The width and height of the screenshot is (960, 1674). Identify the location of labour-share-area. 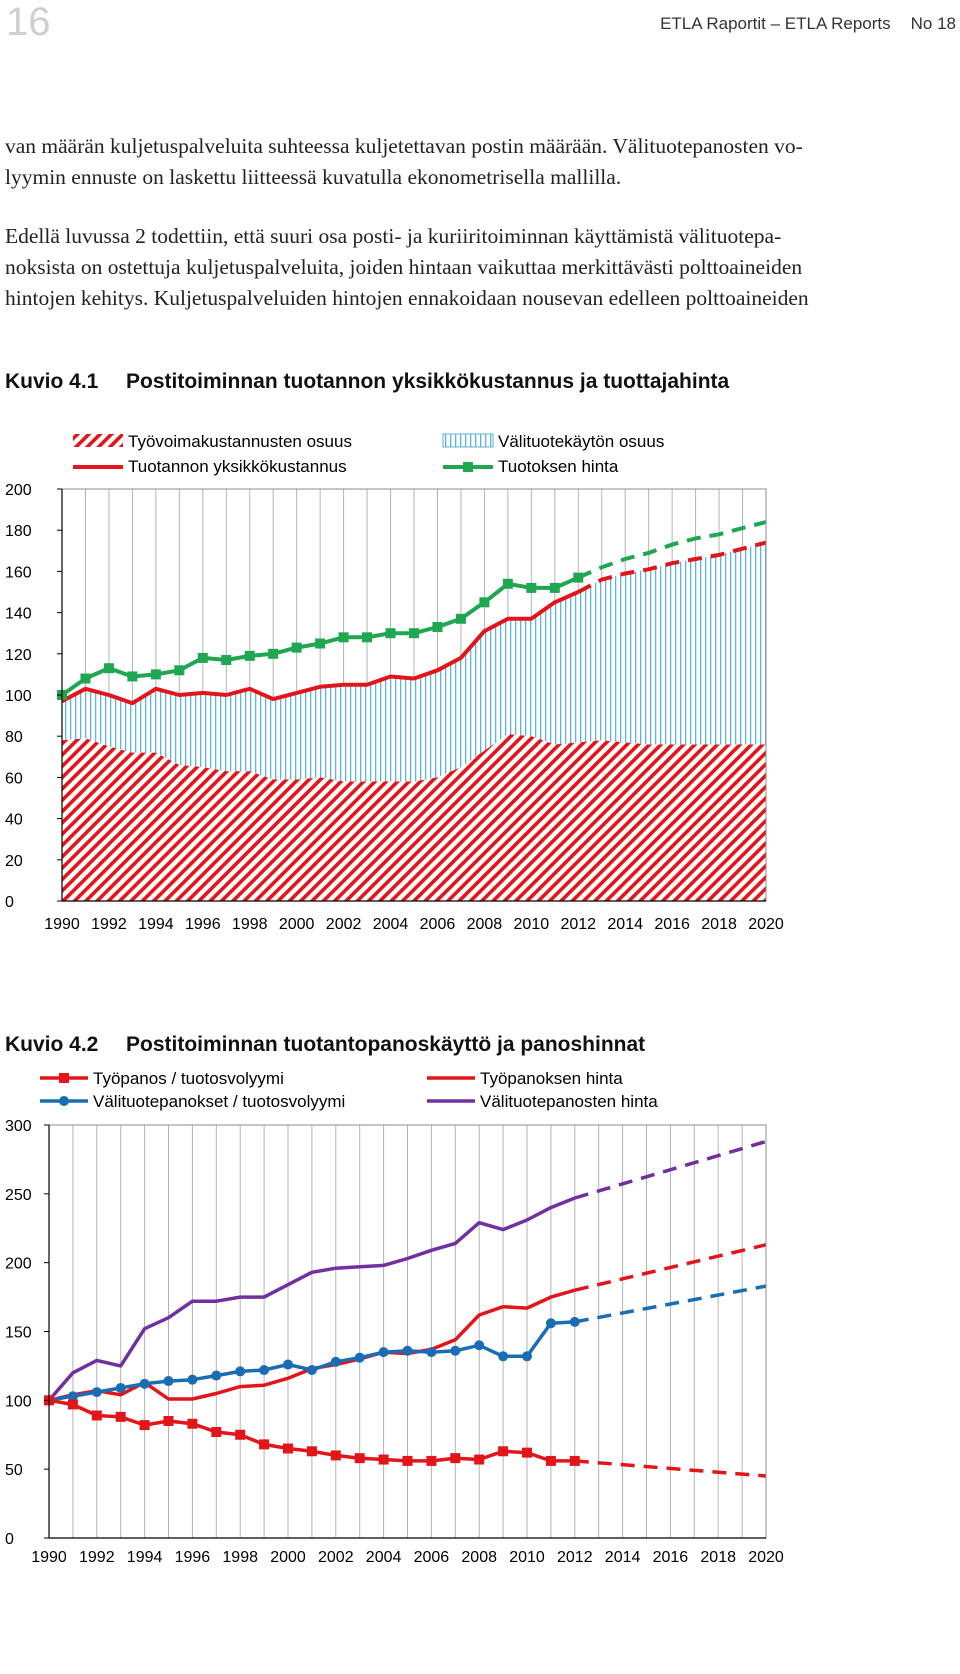
(414, 817).